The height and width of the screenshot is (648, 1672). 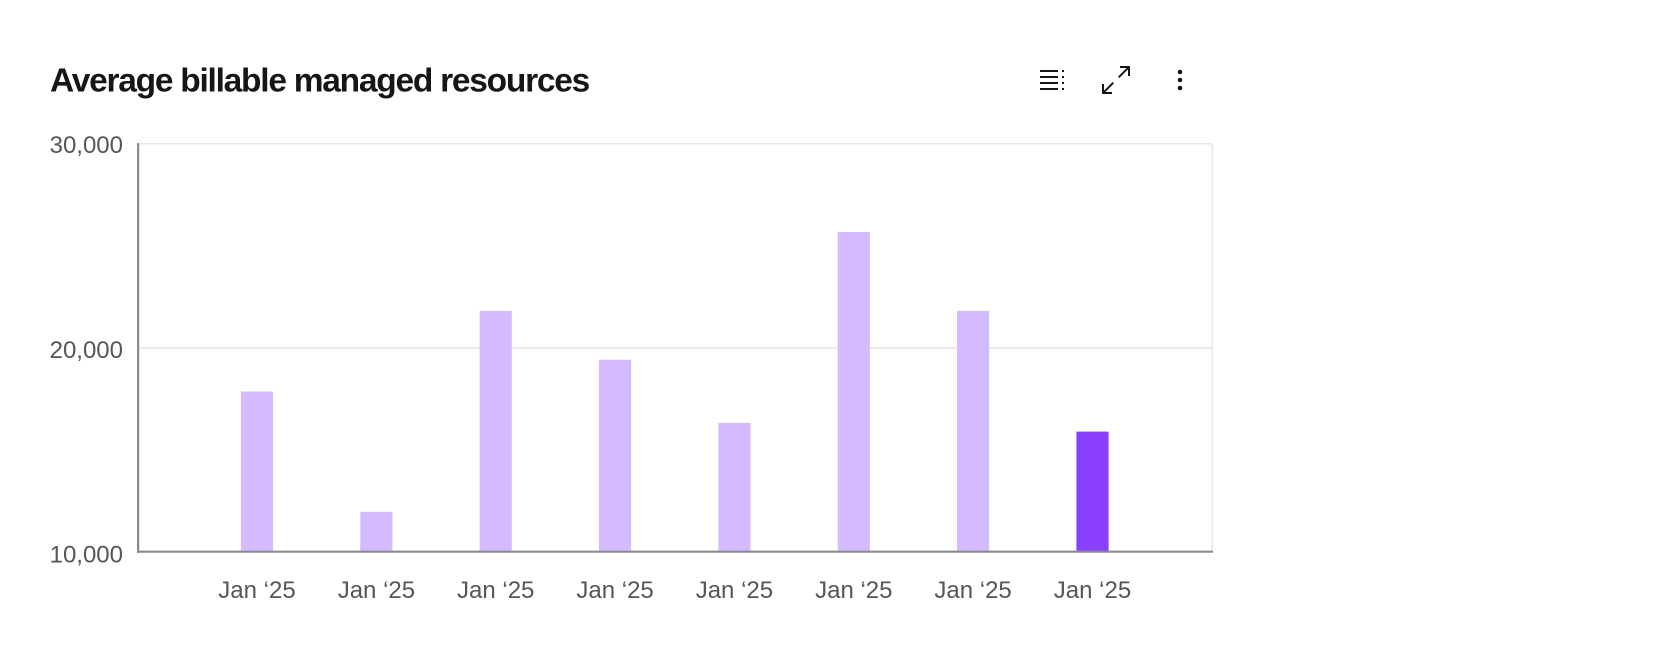 I want to click on svg-text: 30,000, so click(x=86, y=145).